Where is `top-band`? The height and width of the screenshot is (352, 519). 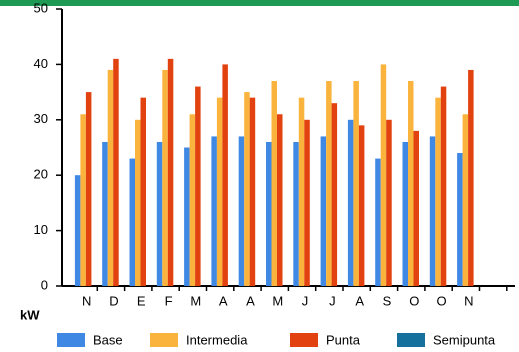
top-band is located at coordinates (259, 3).